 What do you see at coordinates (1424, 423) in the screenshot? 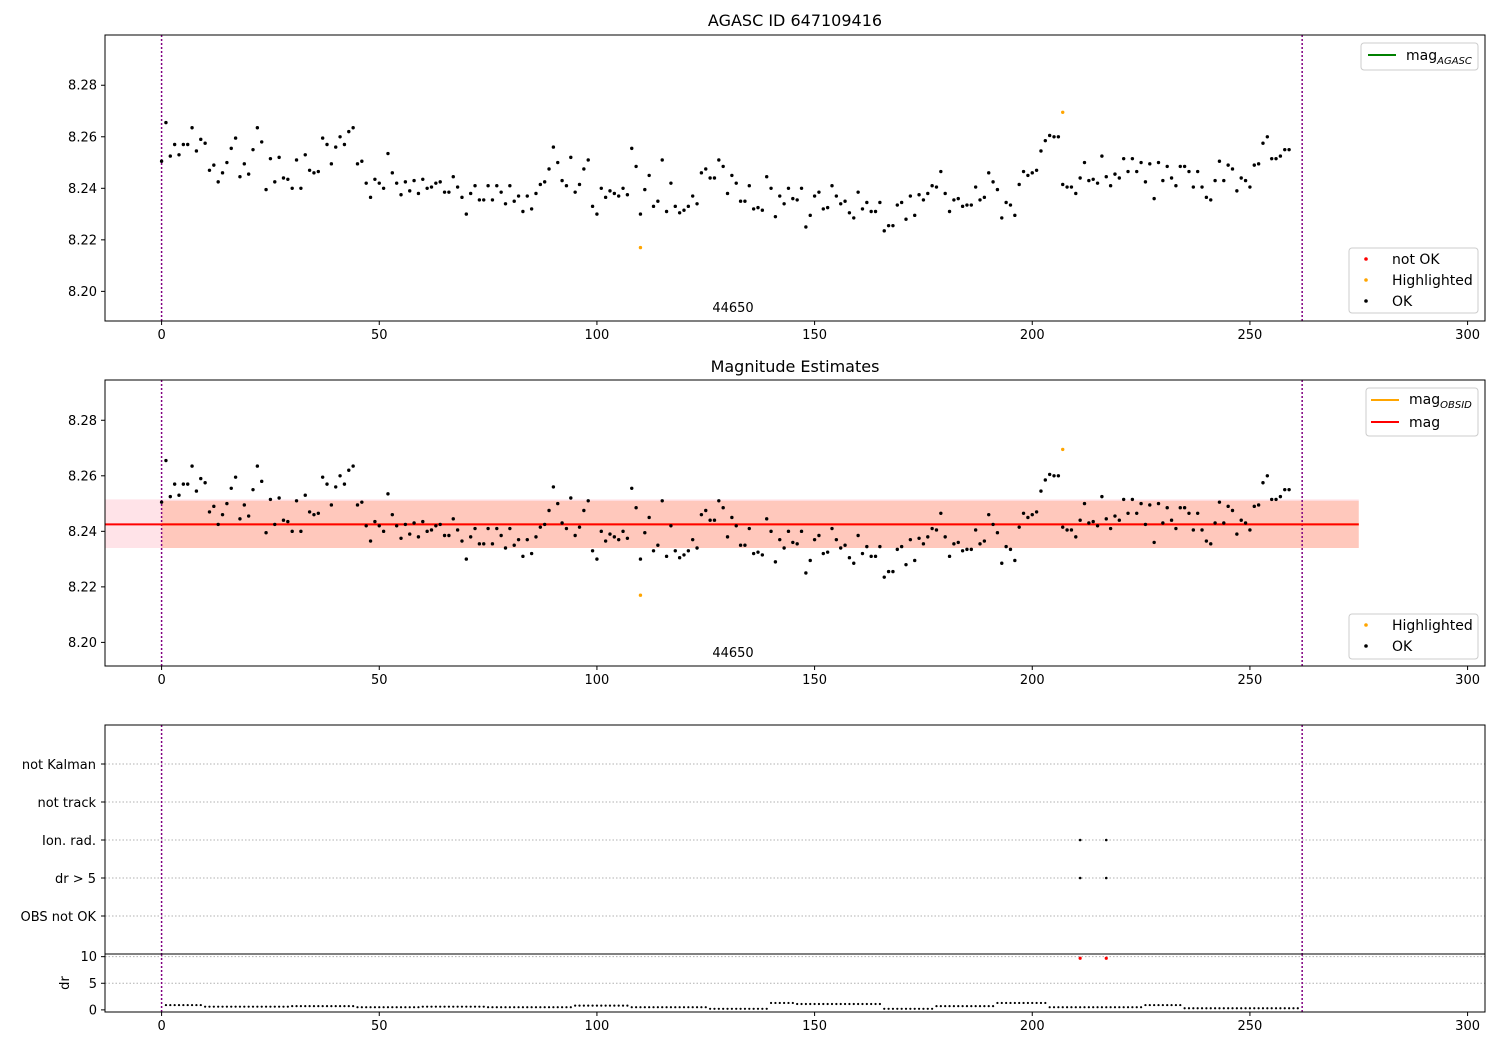
I see `legend-label: mag` at bounding box center [1424, 423].